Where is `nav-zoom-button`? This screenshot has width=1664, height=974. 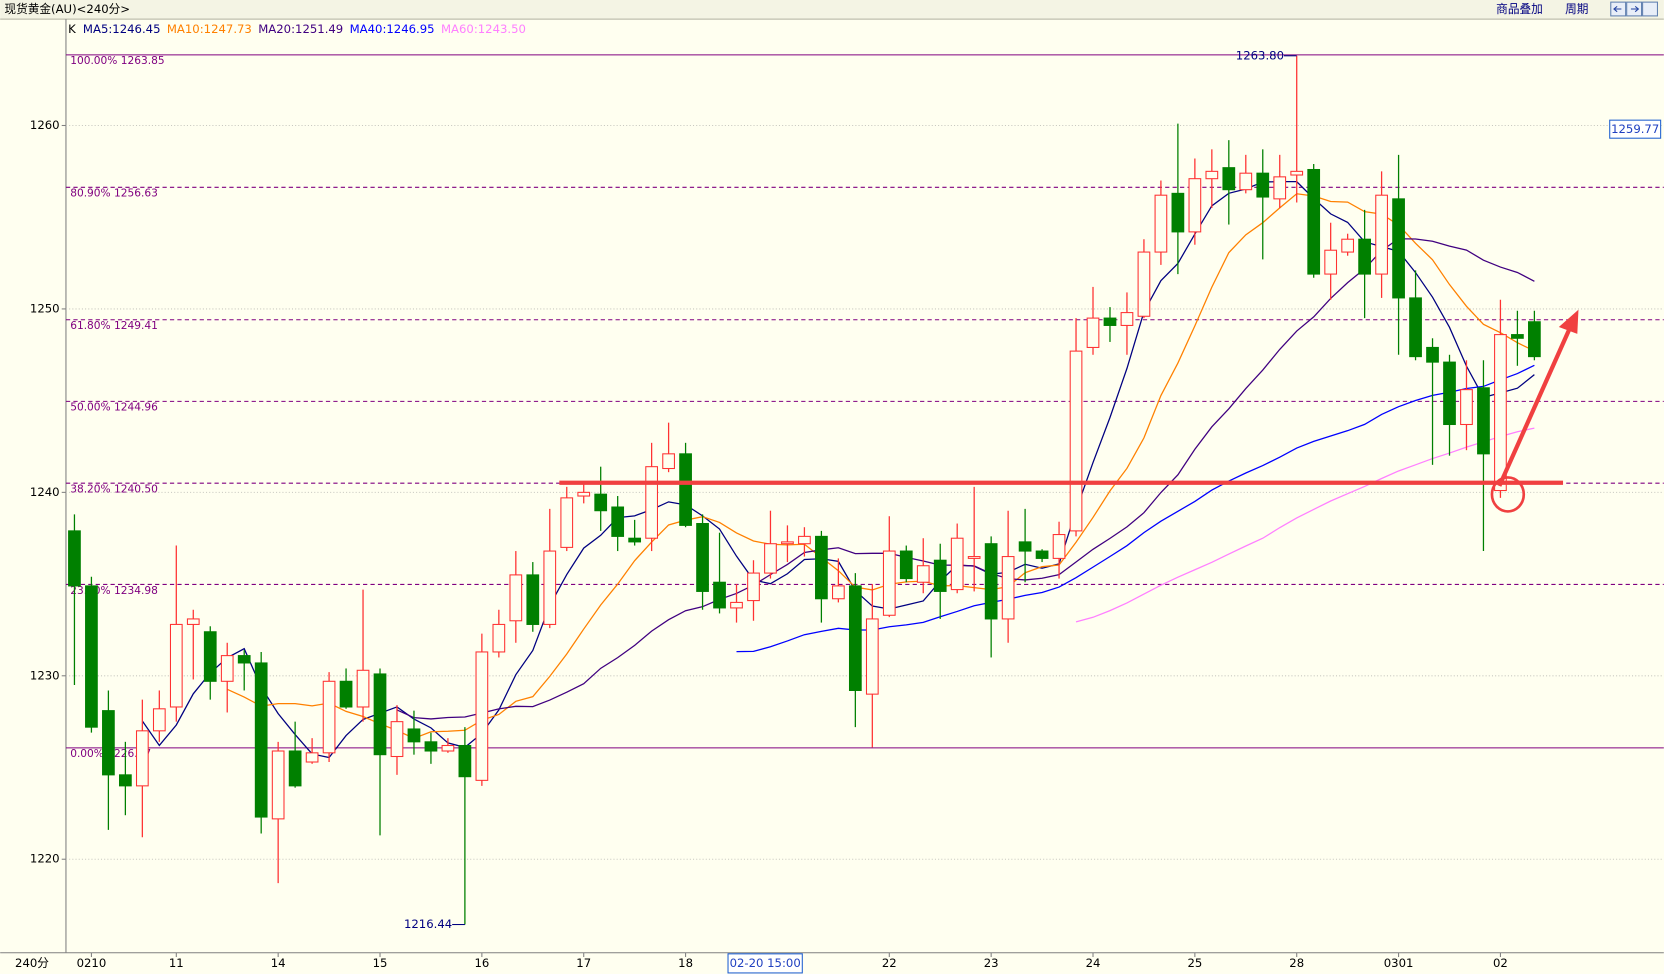
nav-zoom-button is located at coordinates (1650, 9).